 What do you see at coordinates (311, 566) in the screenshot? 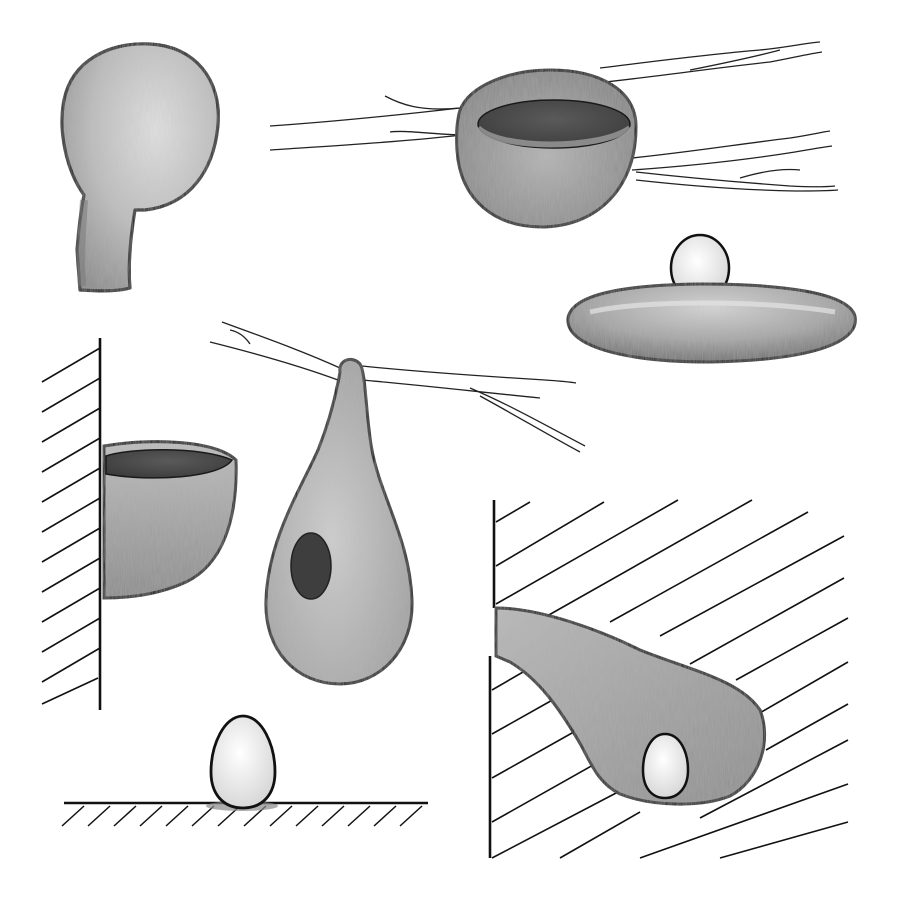
I see `pendant-entrance` at bounding box center [311, 566].